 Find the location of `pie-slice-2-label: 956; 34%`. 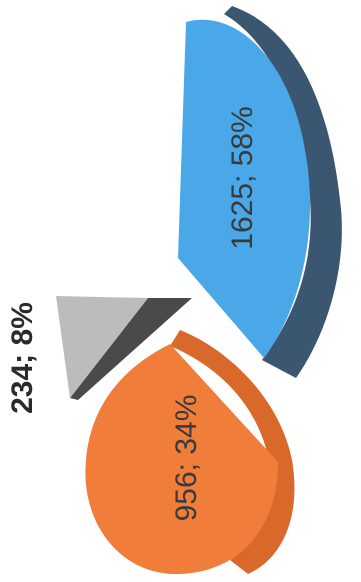

pie-slice-2-label: 956; 34% is located at coordinates (186, 458).